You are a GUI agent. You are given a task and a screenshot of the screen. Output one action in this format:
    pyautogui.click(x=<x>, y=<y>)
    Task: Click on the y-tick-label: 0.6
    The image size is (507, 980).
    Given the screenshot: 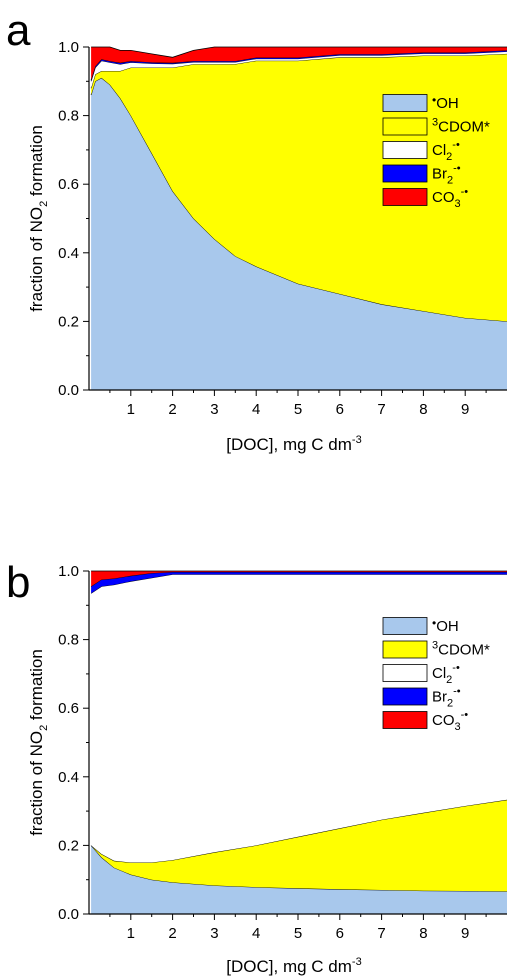 What is the action you would take?
    pyautogui.click(x=68, y=184)
    